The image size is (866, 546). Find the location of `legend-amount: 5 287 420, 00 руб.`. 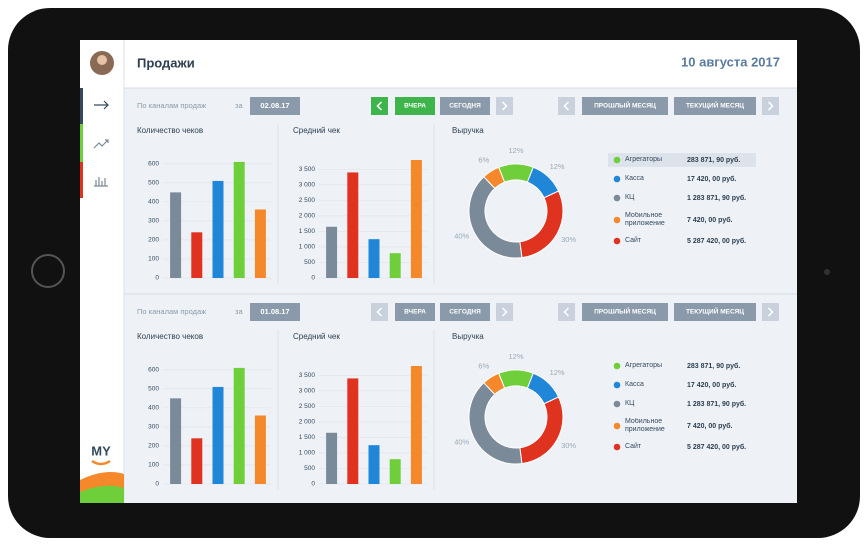

legend-amount: 5 287 420, 00 руб. is located at coordinates (716, 241).